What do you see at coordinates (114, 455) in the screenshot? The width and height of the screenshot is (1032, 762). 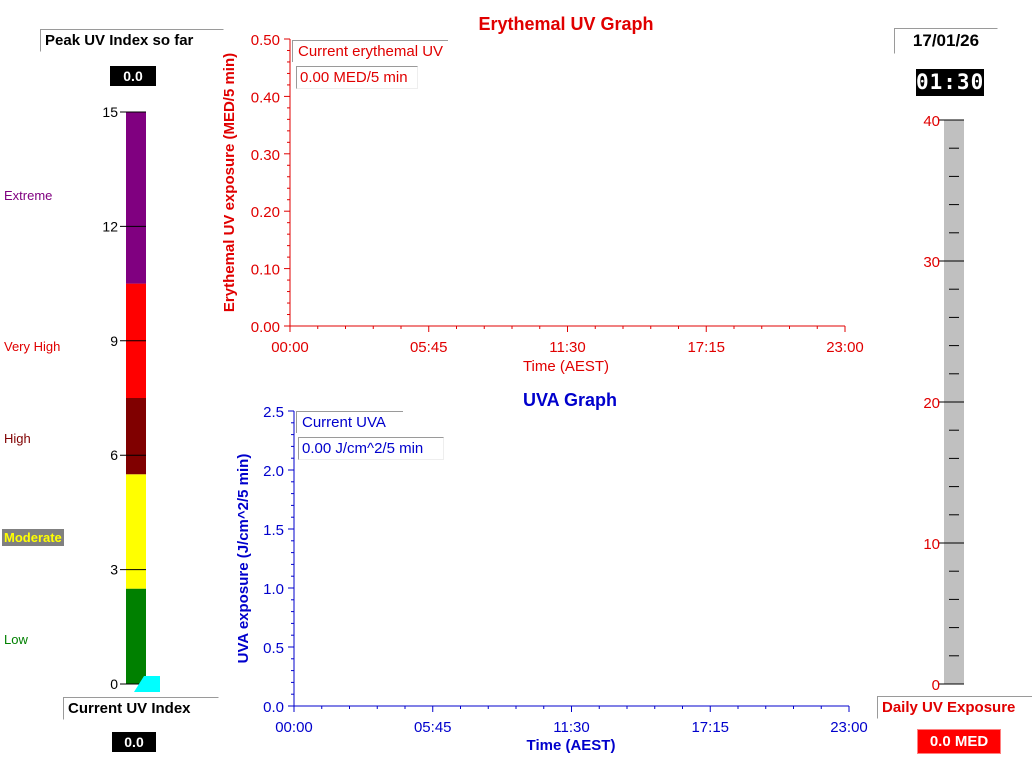 I see `uv-scale-tick-label: 6` at bounding box center [114, 455].